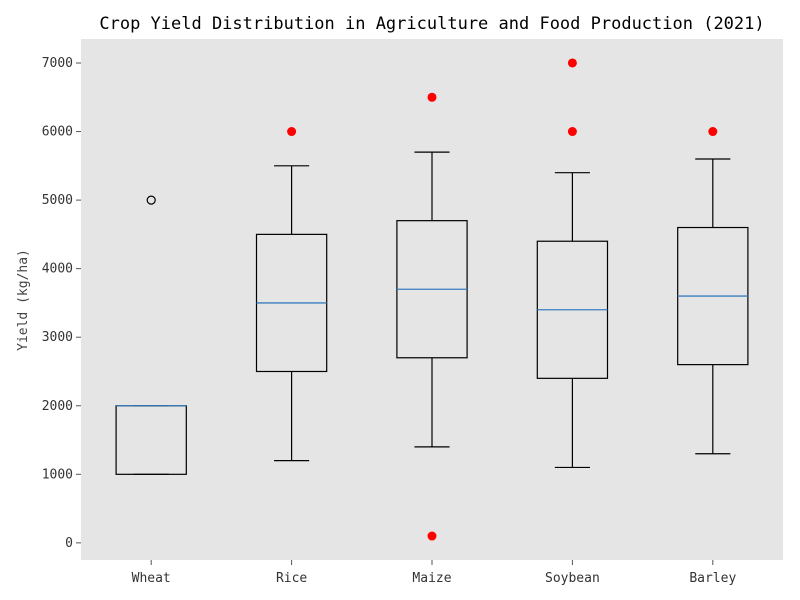 The width and height of the screenshot is (800, 600). I want to click on x-tick-label: Wheat, so click(151, 578).